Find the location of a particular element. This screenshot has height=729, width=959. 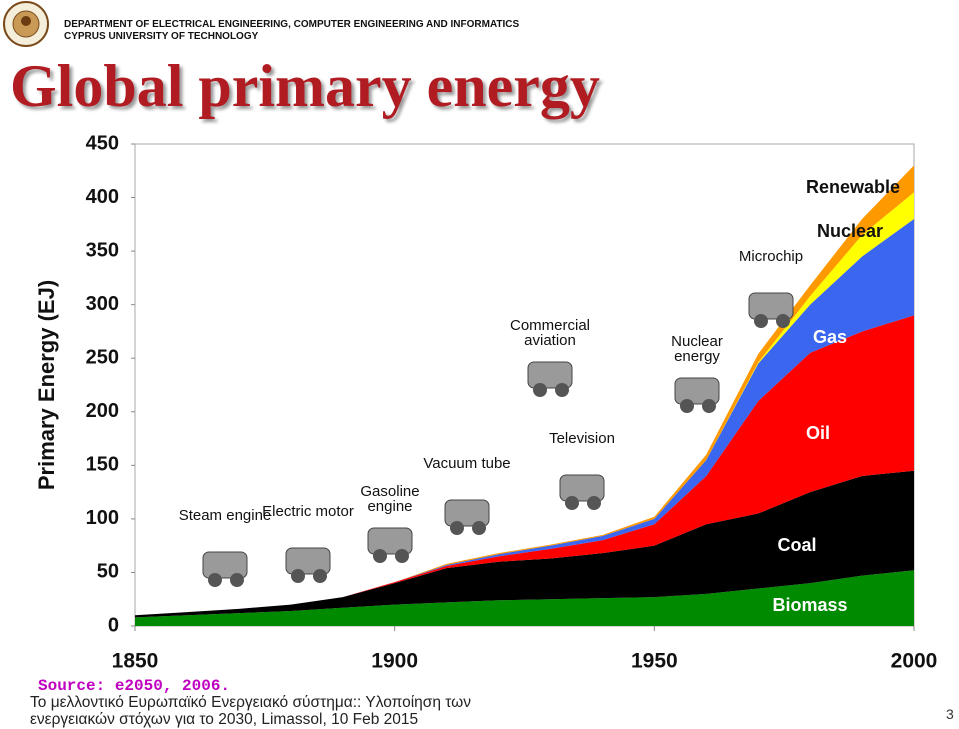

y-tick-label: 150 is located at coordinates (102, 465).